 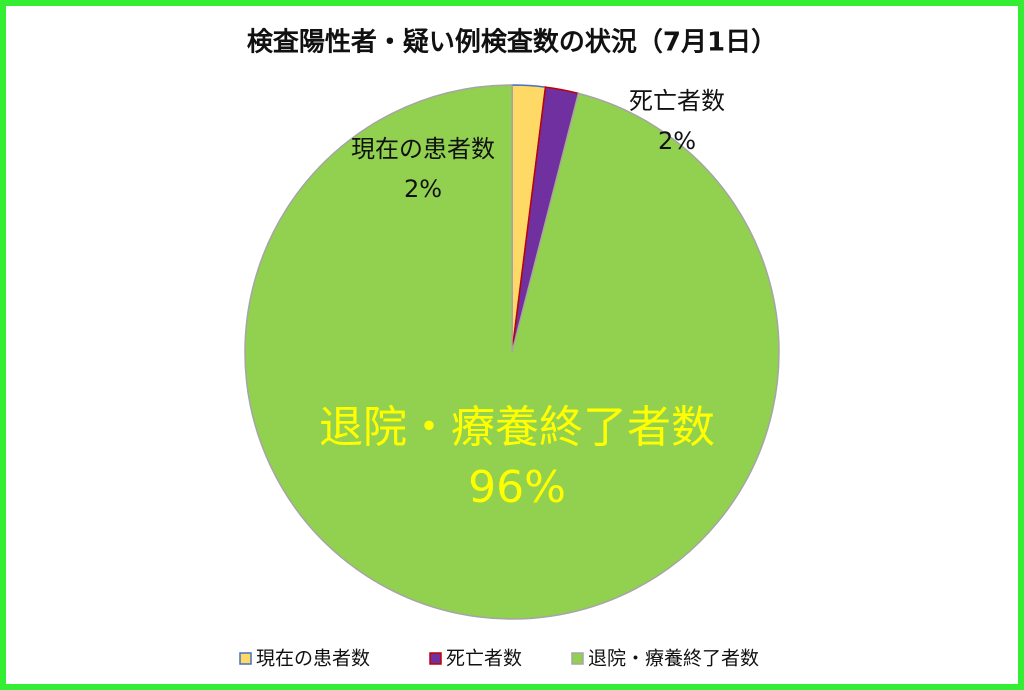 What do you see at coordinates (517, 487) in the screenshot?
I see `data-label-value: 96%` at bounding box center [517, 487].